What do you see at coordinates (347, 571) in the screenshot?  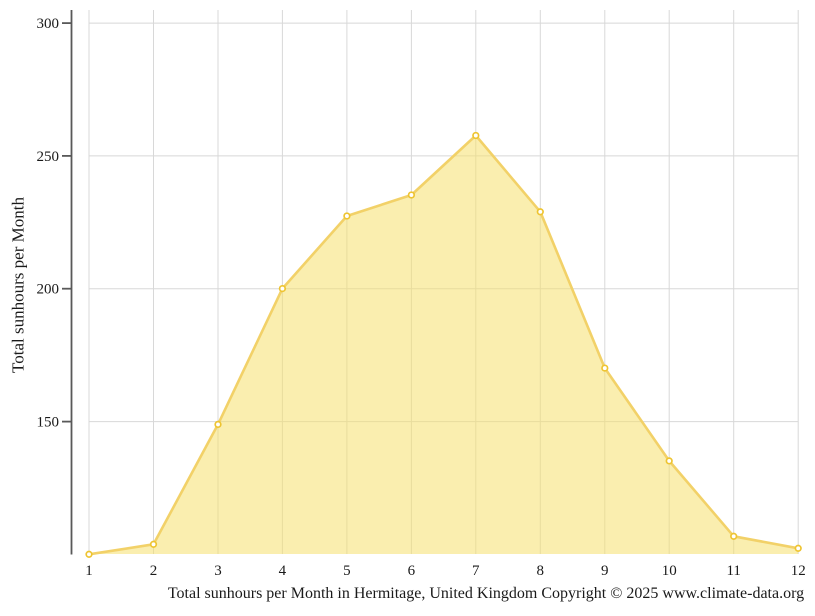 I see `svg-text: 5` at bounding box center [347, 571].